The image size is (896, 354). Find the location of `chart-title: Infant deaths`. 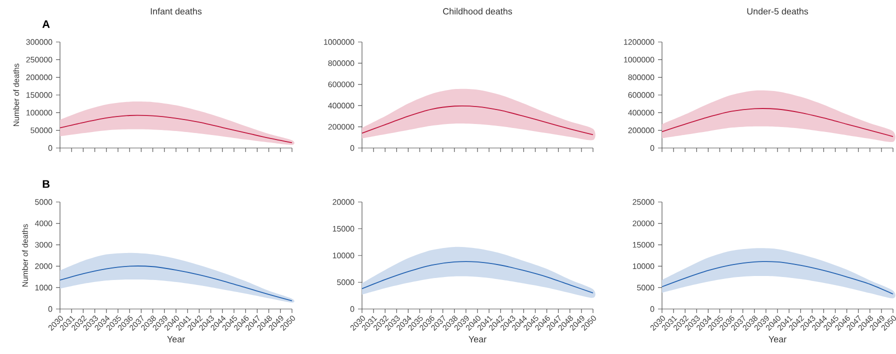

chart-title: Infant deaths is located at coordinates (176, 11).